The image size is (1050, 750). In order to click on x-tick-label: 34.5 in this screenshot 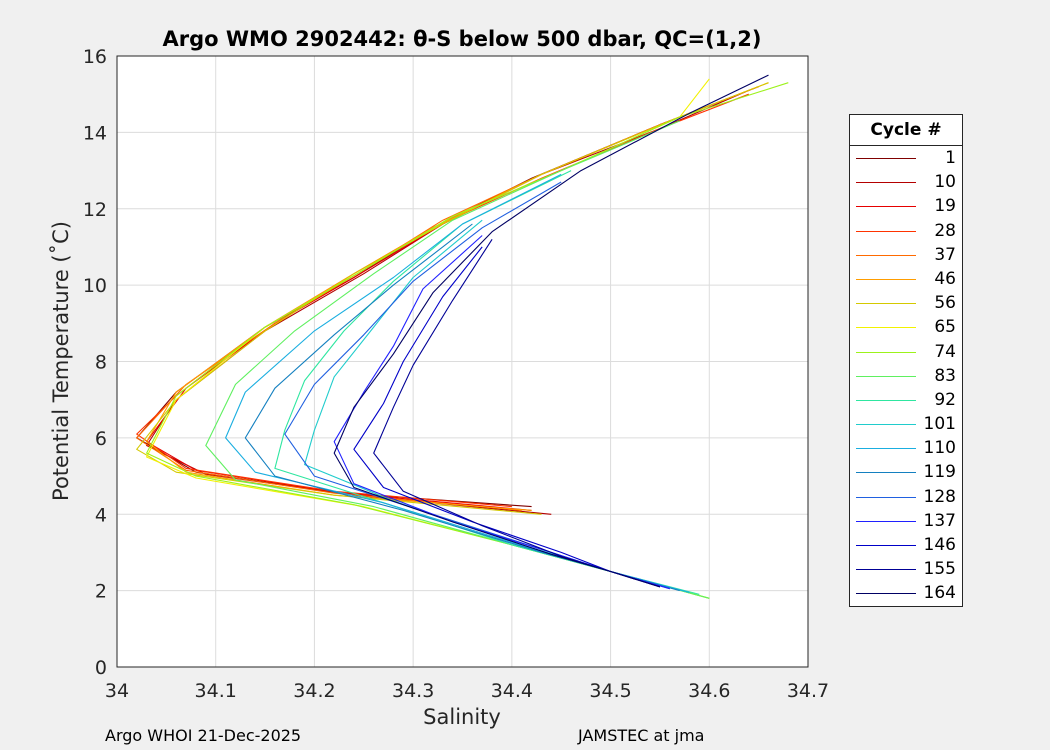, I will do `click(610, 691)`.